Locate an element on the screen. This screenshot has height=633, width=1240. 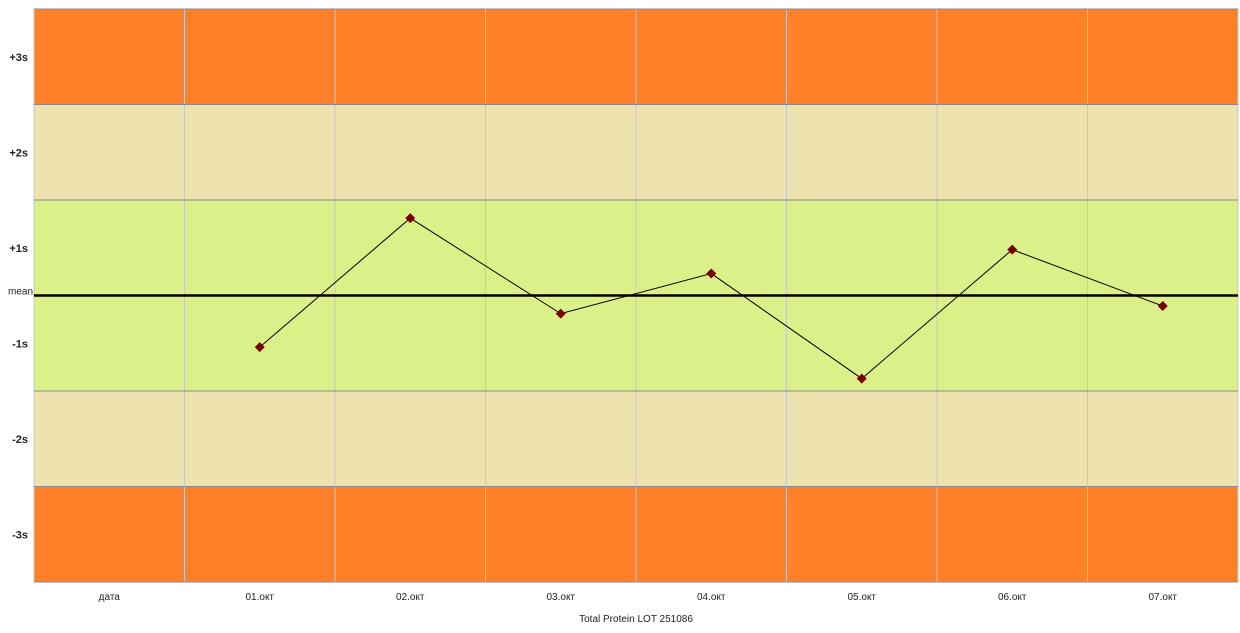
data-point-01.окт is located at coordinates (259, 347).